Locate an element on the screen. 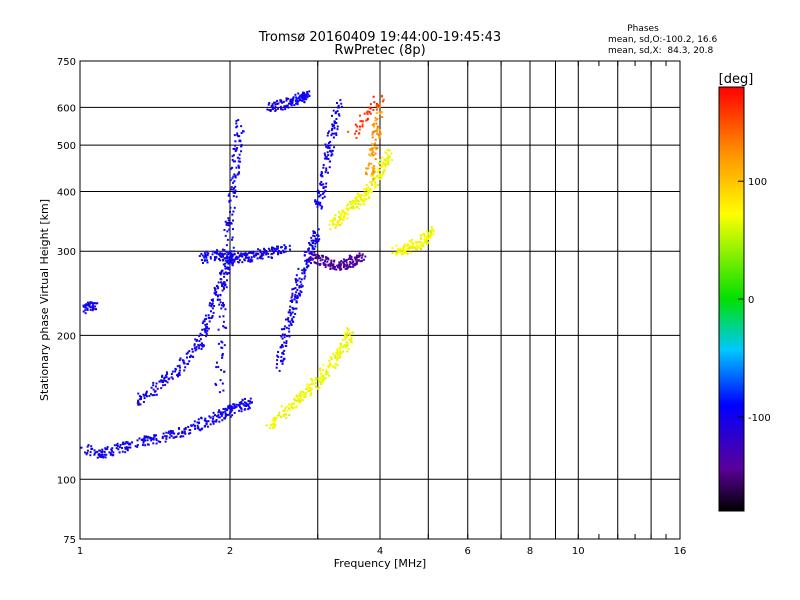 The width and height of the screenshot is (800, 600). x-tick-label: 16 is located at coordinates (680, 551).